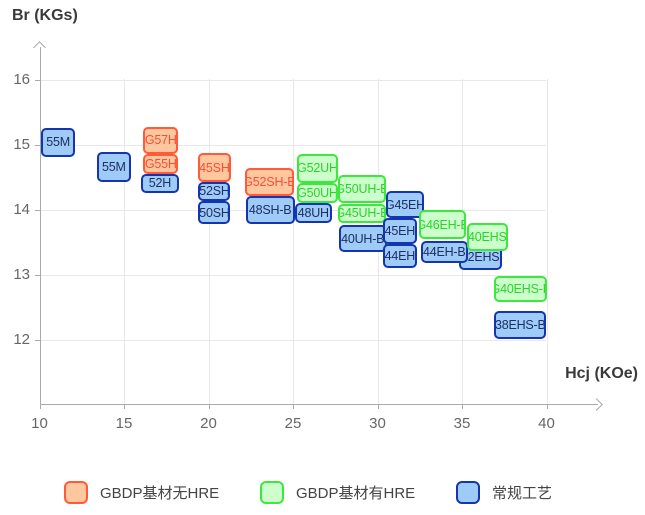  What do you see at coordinates (45, 15) in the screenshot?
I see `y-axis-title: Br (KGs)` at bounding box center [45, 15].